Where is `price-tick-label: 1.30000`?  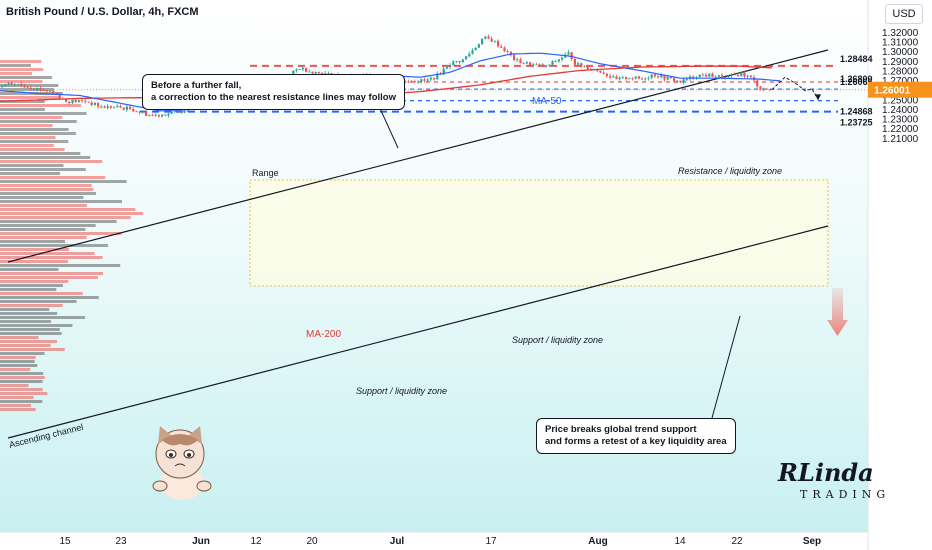 price-tick-label: 1.30000 is located at coordinates (900, 52).